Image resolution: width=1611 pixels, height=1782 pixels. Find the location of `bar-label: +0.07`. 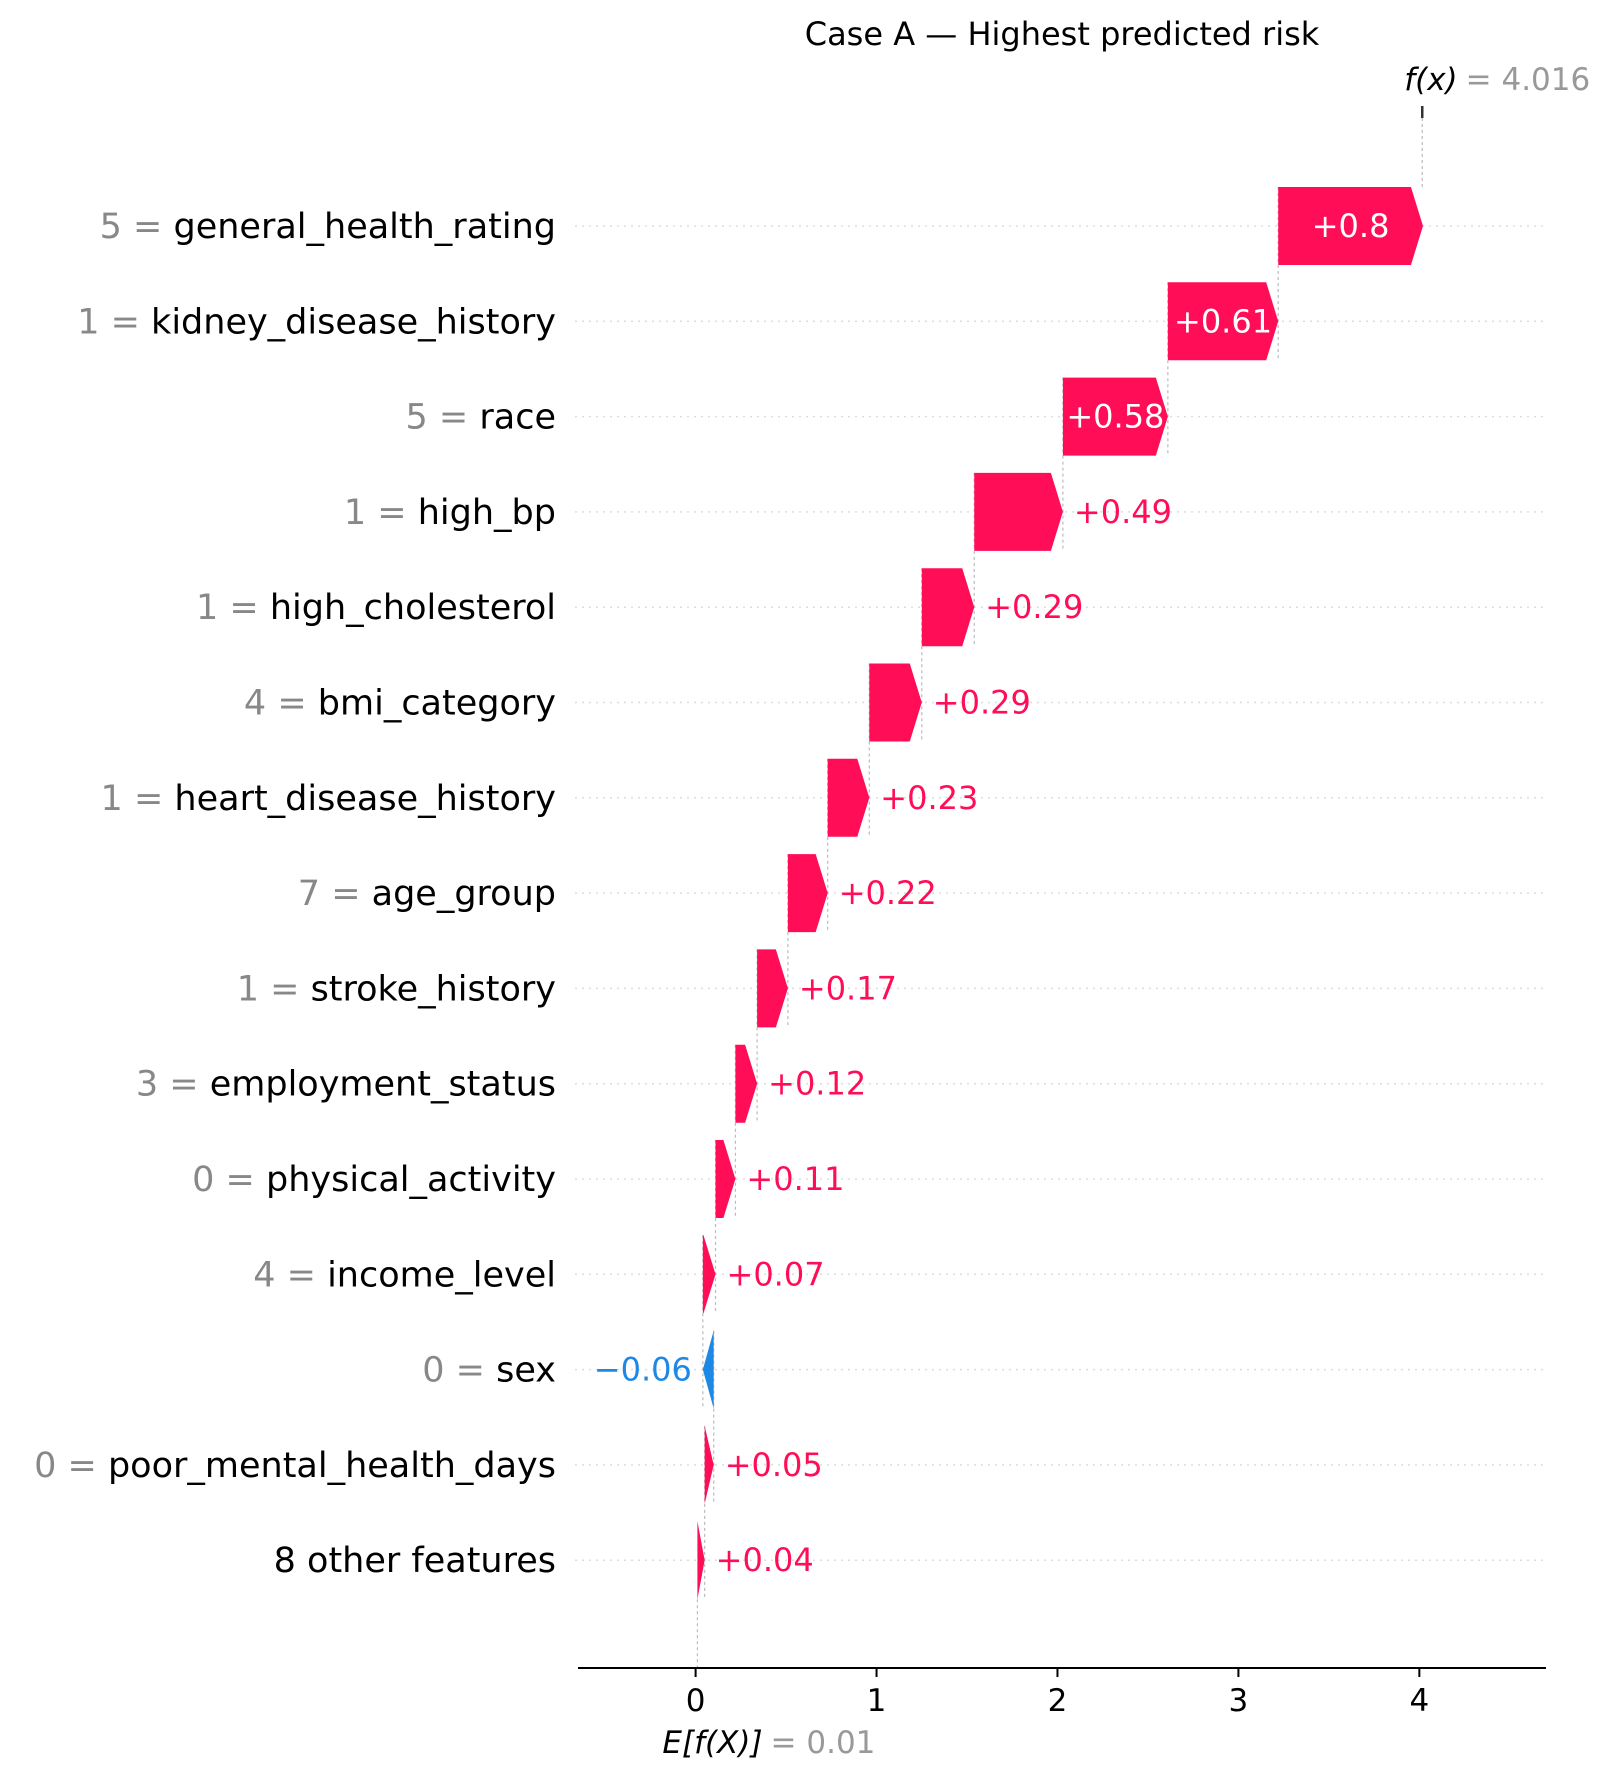

bar-label: +0.07 is located at coordinates (776, 1274).